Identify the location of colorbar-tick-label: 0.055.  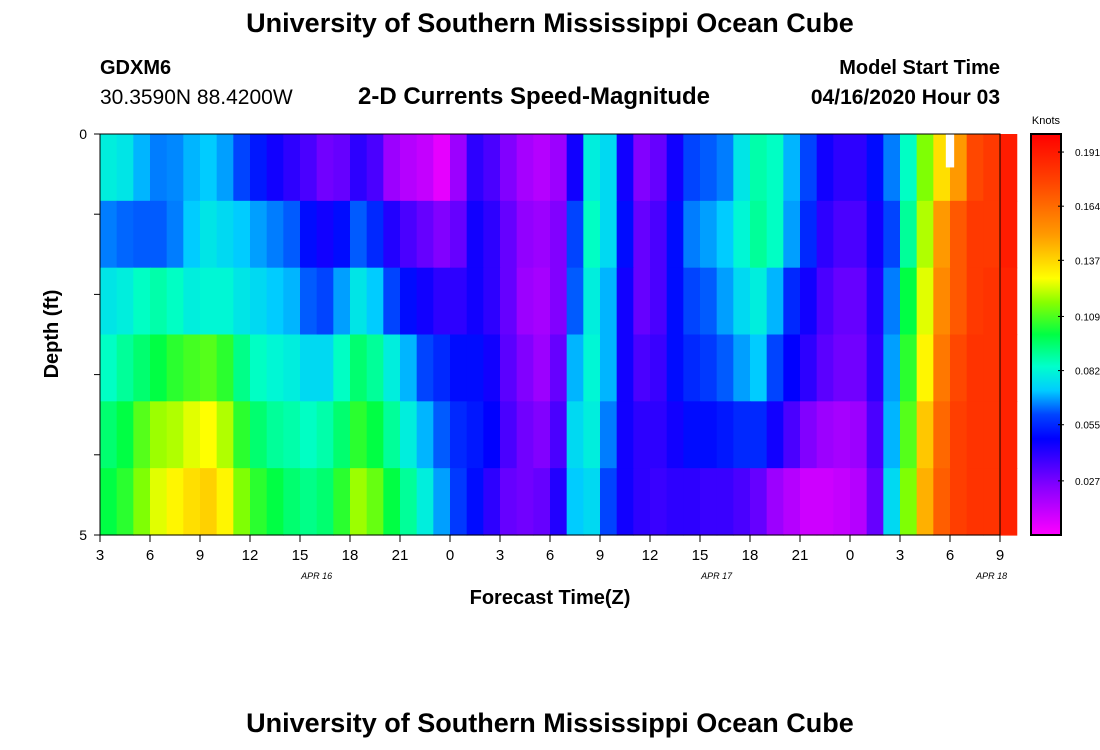
(1087, 426).